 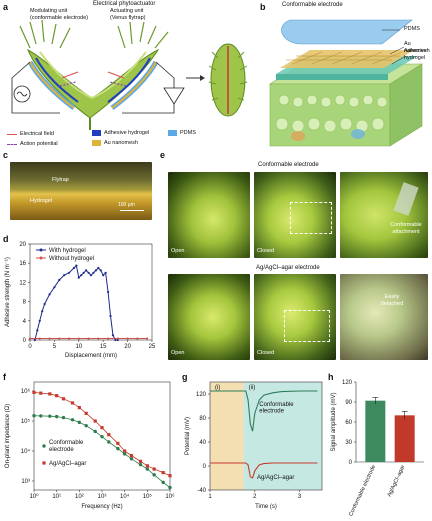 I want to click on zoom-box-top, so click(x=311, y=218).